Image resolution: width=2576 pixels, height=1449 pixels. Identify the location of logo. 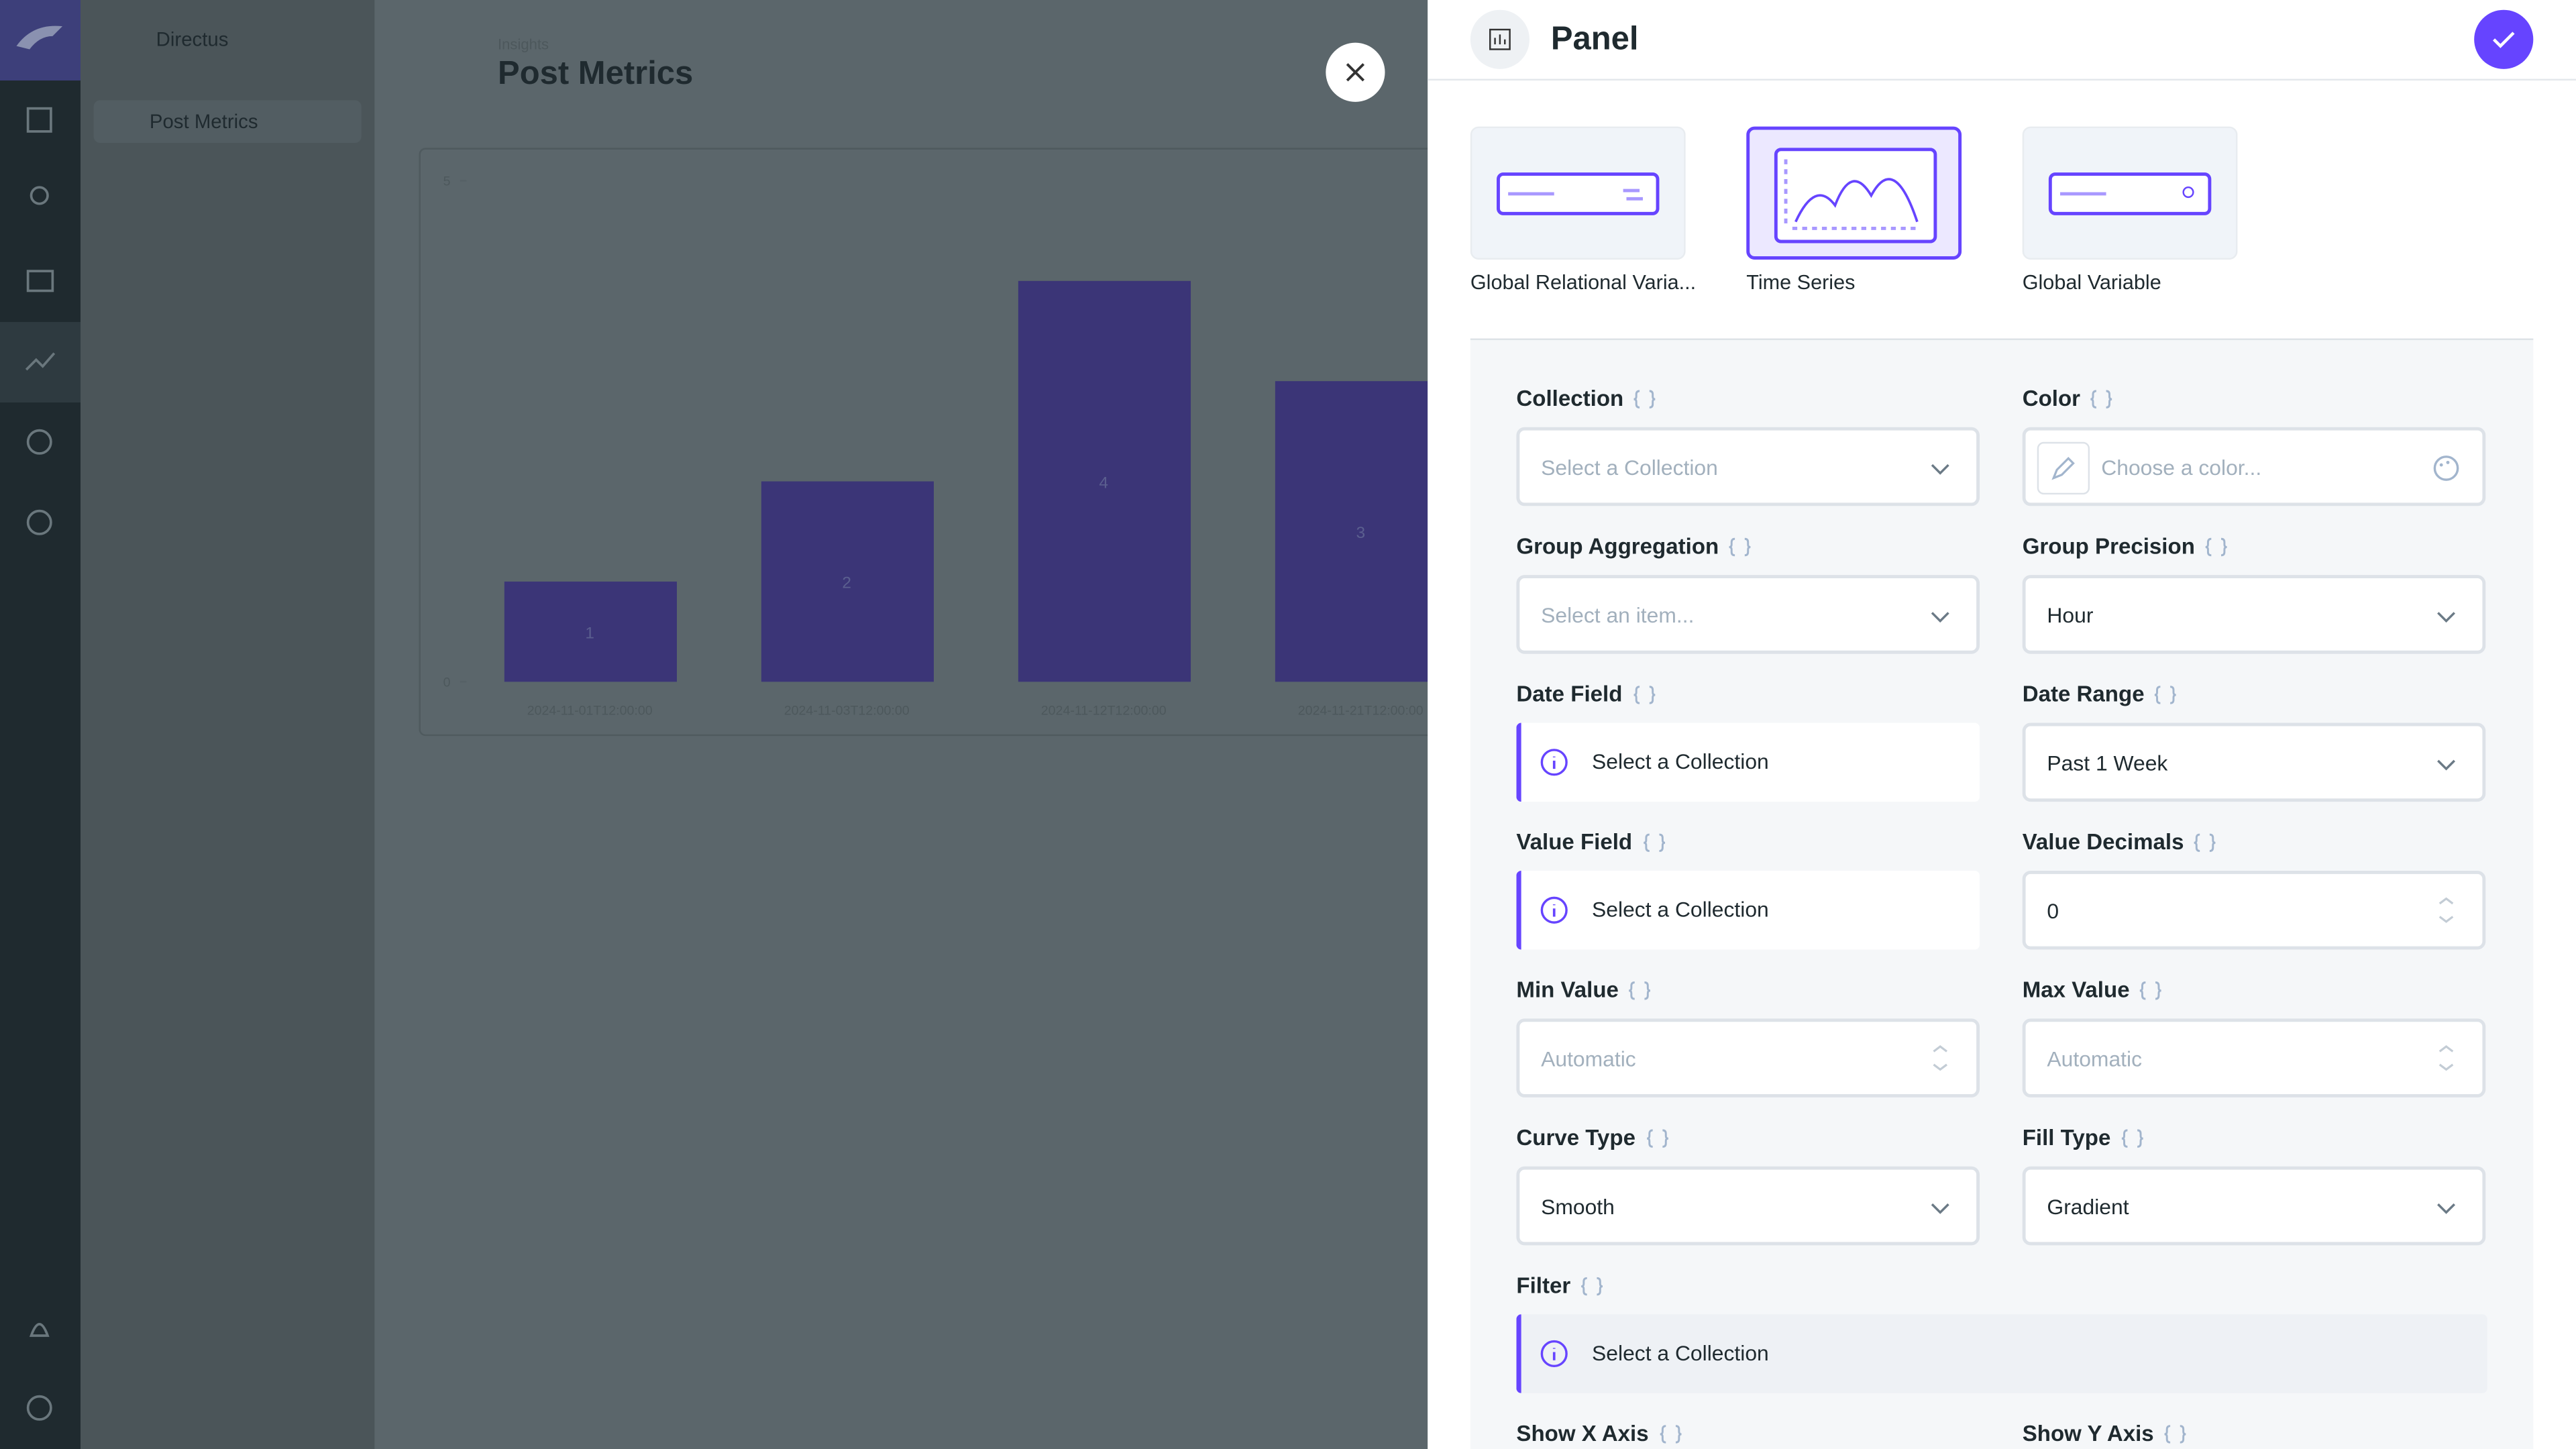
(40, 40).